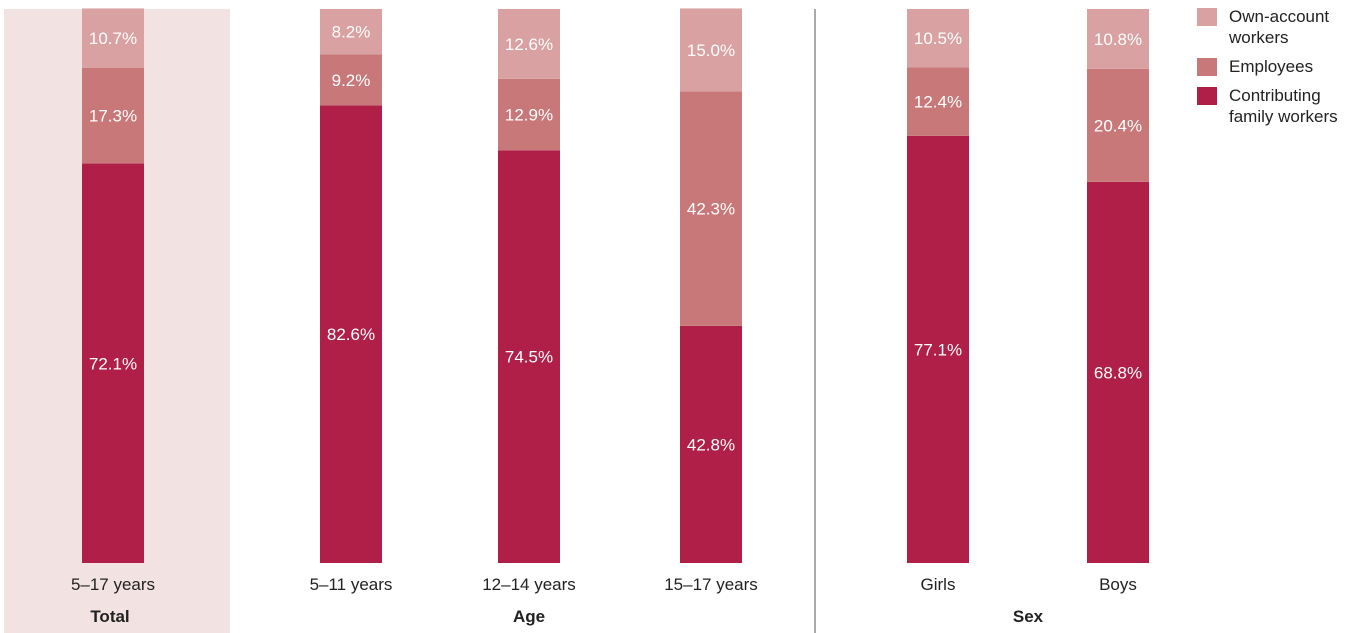  I want to click on bar-contributing-family-workers-5-11-years, so click(351, 334).